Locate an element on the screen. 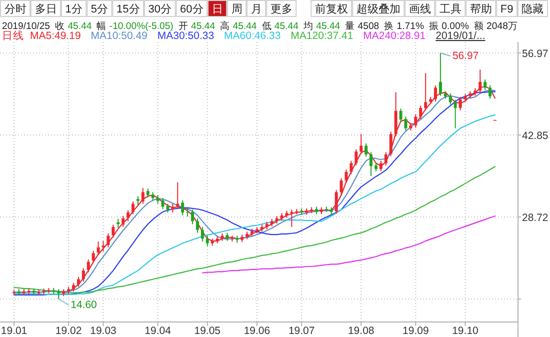 The height and width of the screenshot is (337, 550). text: 幅 -10.00%(-5.05) is located at coordinates (135, 26).